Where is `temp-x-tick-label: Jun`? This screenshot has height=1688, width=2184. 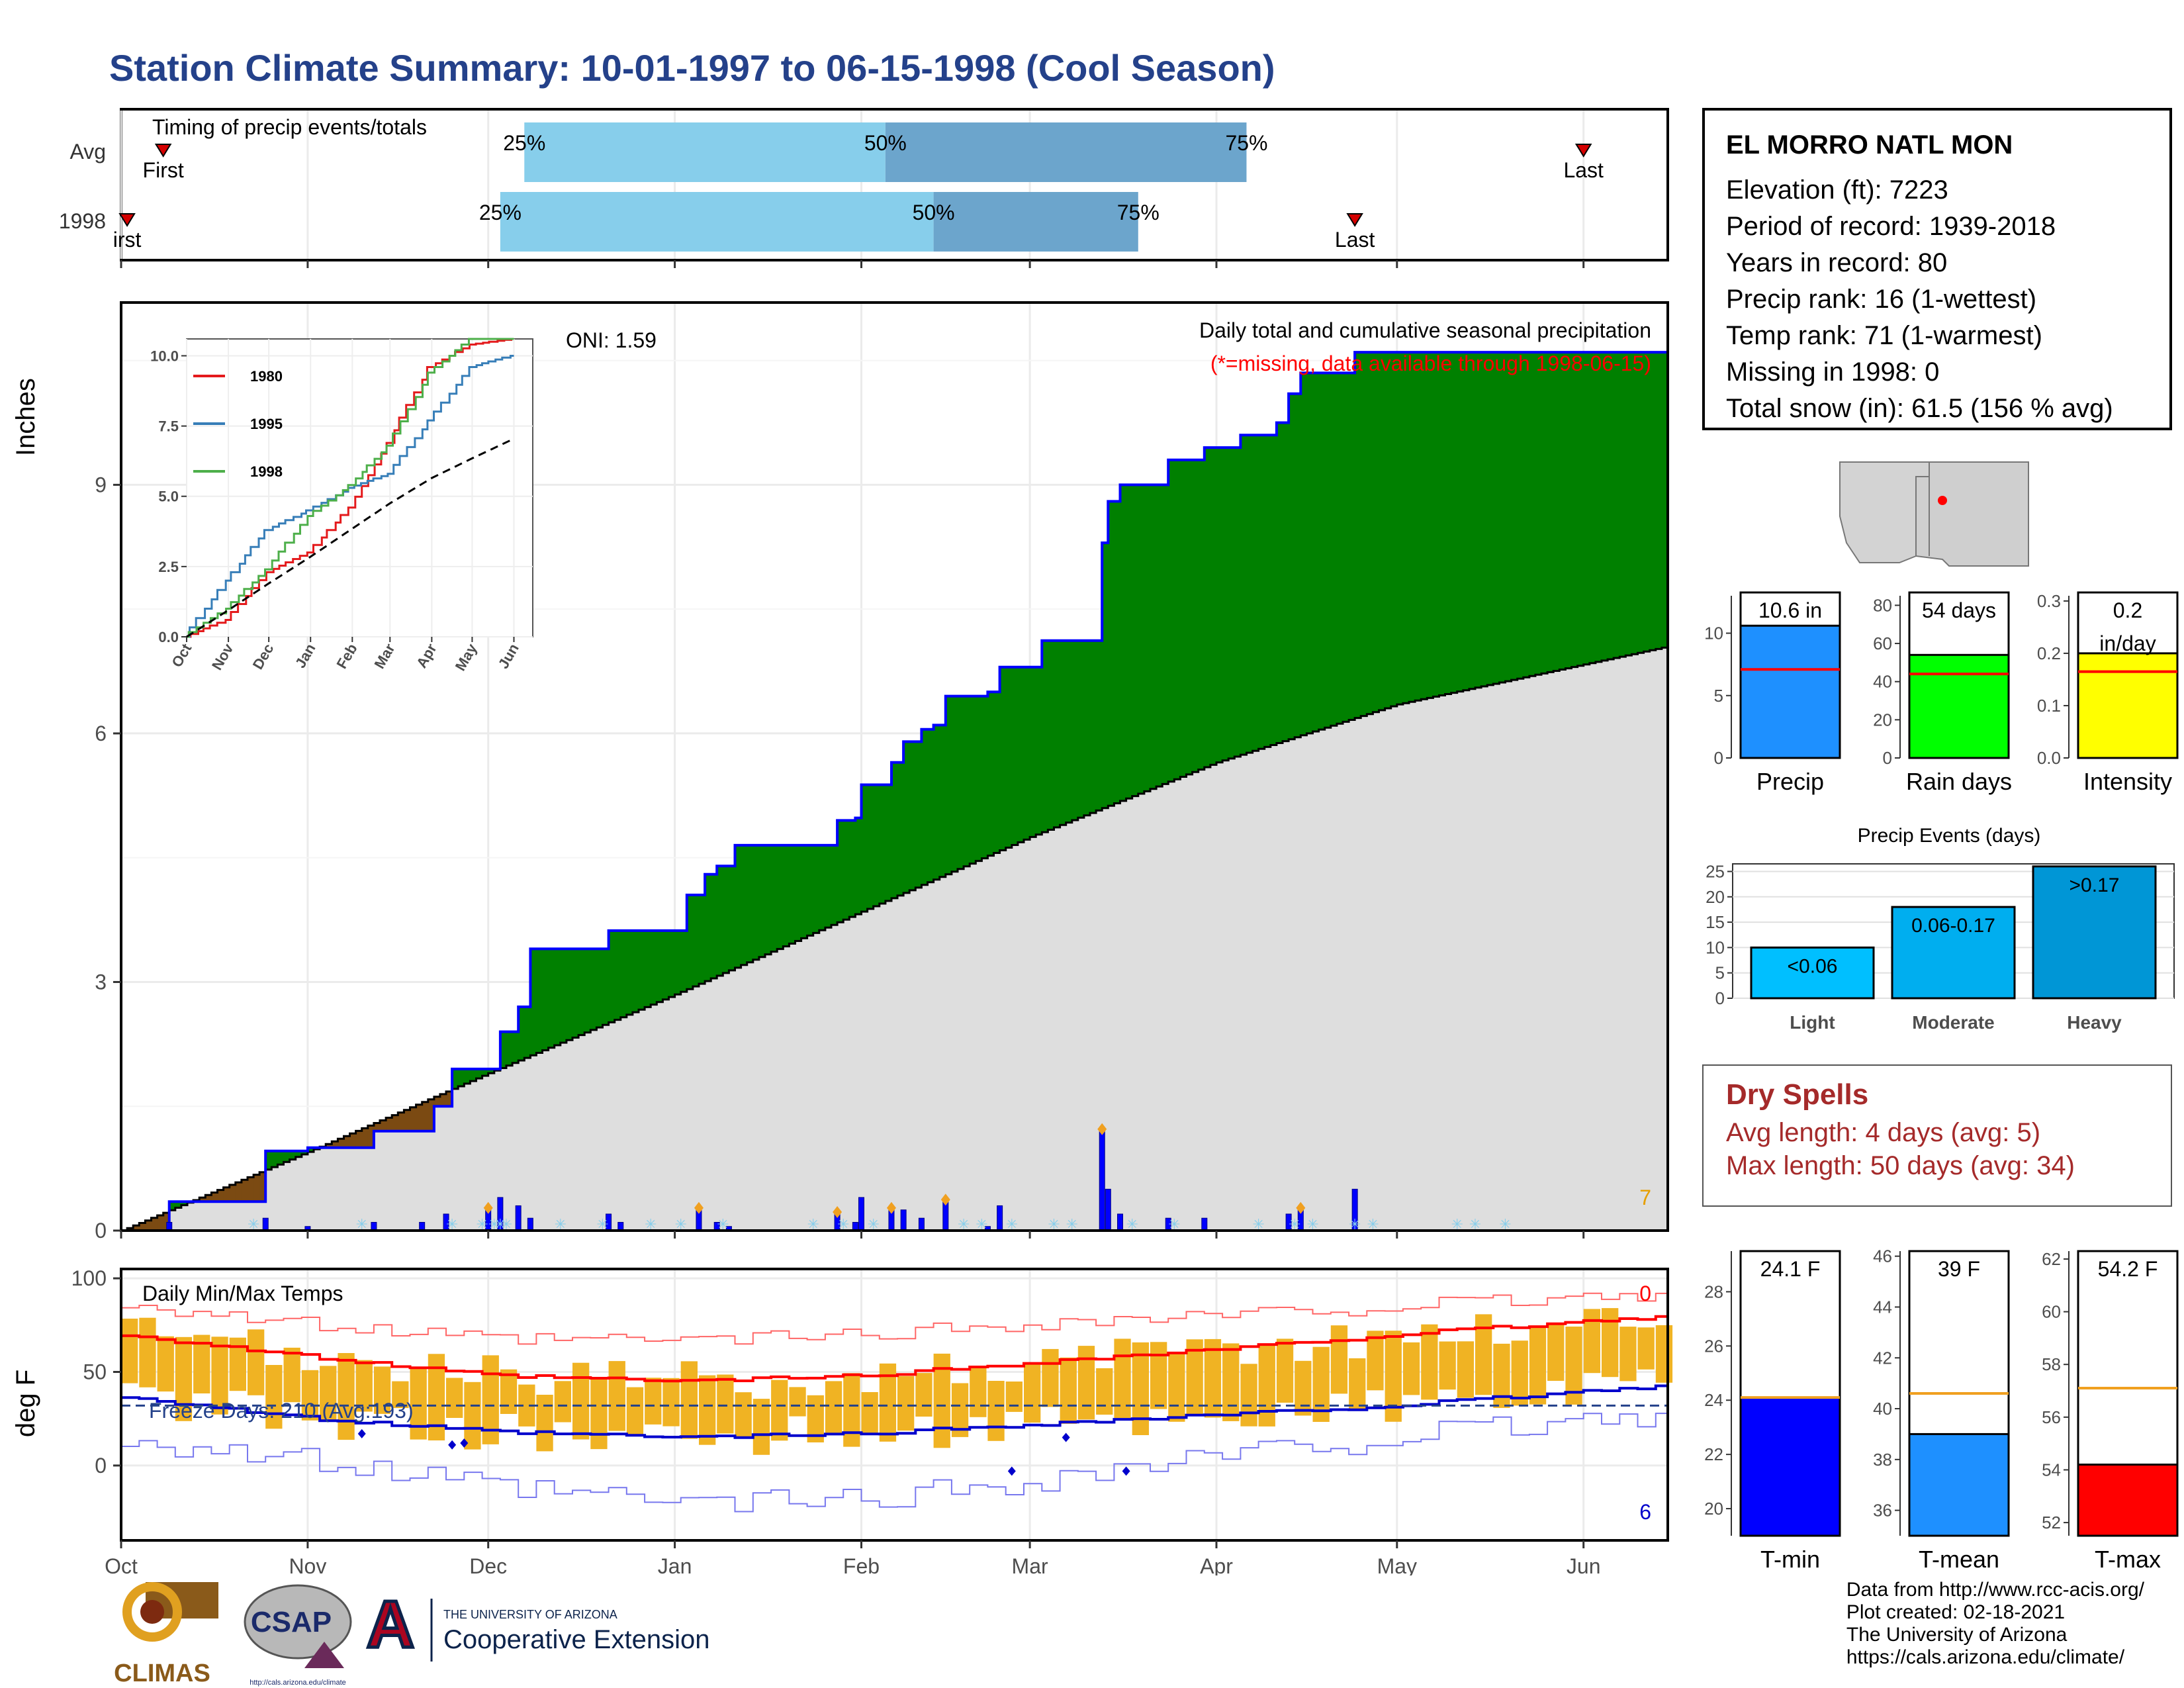 temp-x-tick-label: Jun is located at coordinates (1584, 1564).